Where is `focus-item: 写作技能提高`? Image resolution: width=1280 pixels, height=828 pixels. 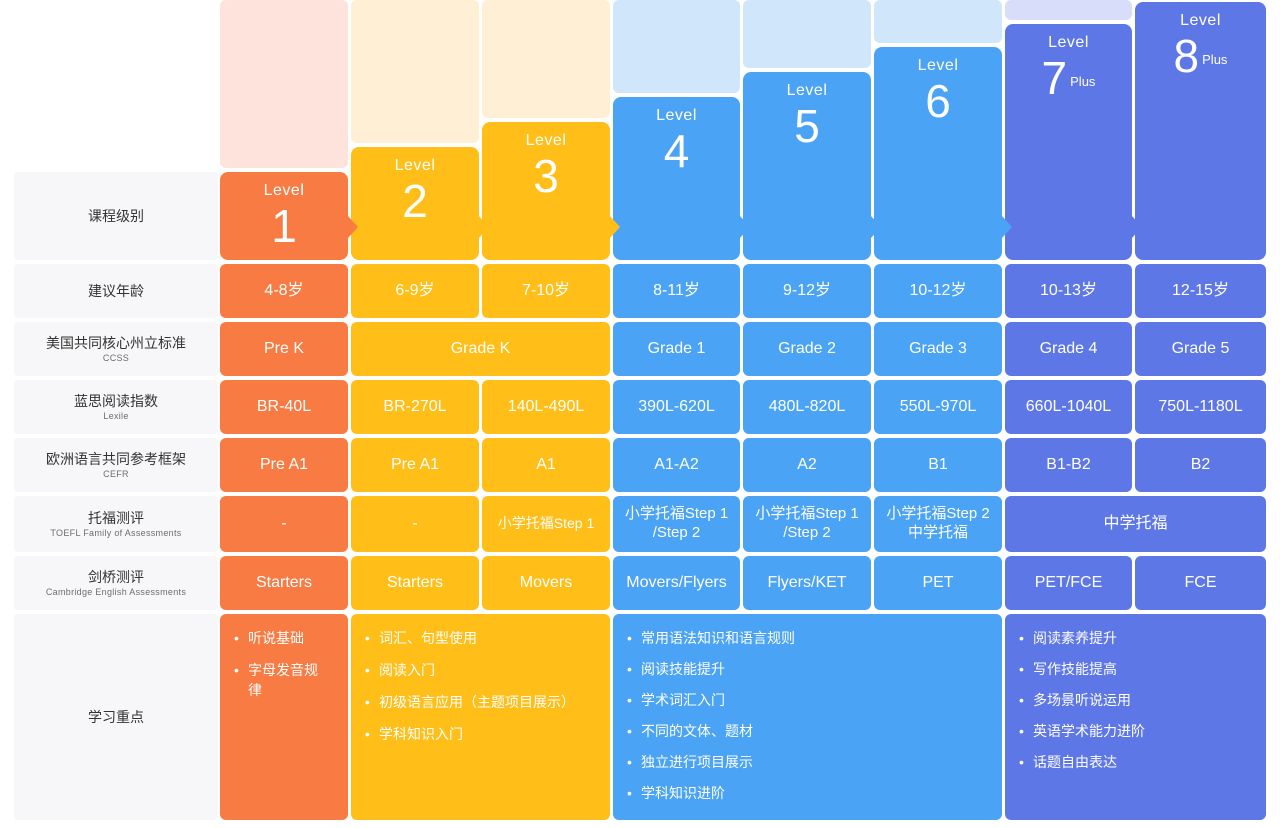
focus-item: 写作技能提高 is located at coordinates (1142, 669).